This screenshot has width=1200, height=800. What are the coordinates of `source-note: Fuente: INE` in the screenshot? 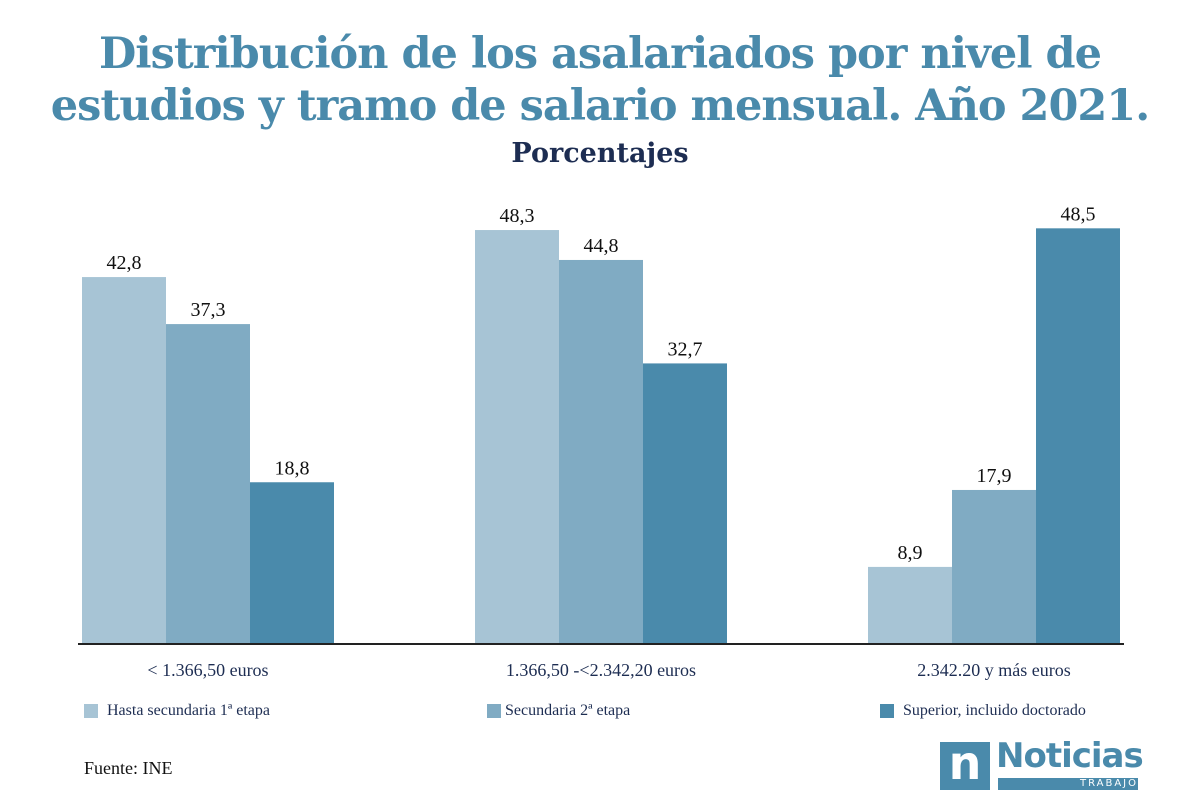 It's located at (128, 768).